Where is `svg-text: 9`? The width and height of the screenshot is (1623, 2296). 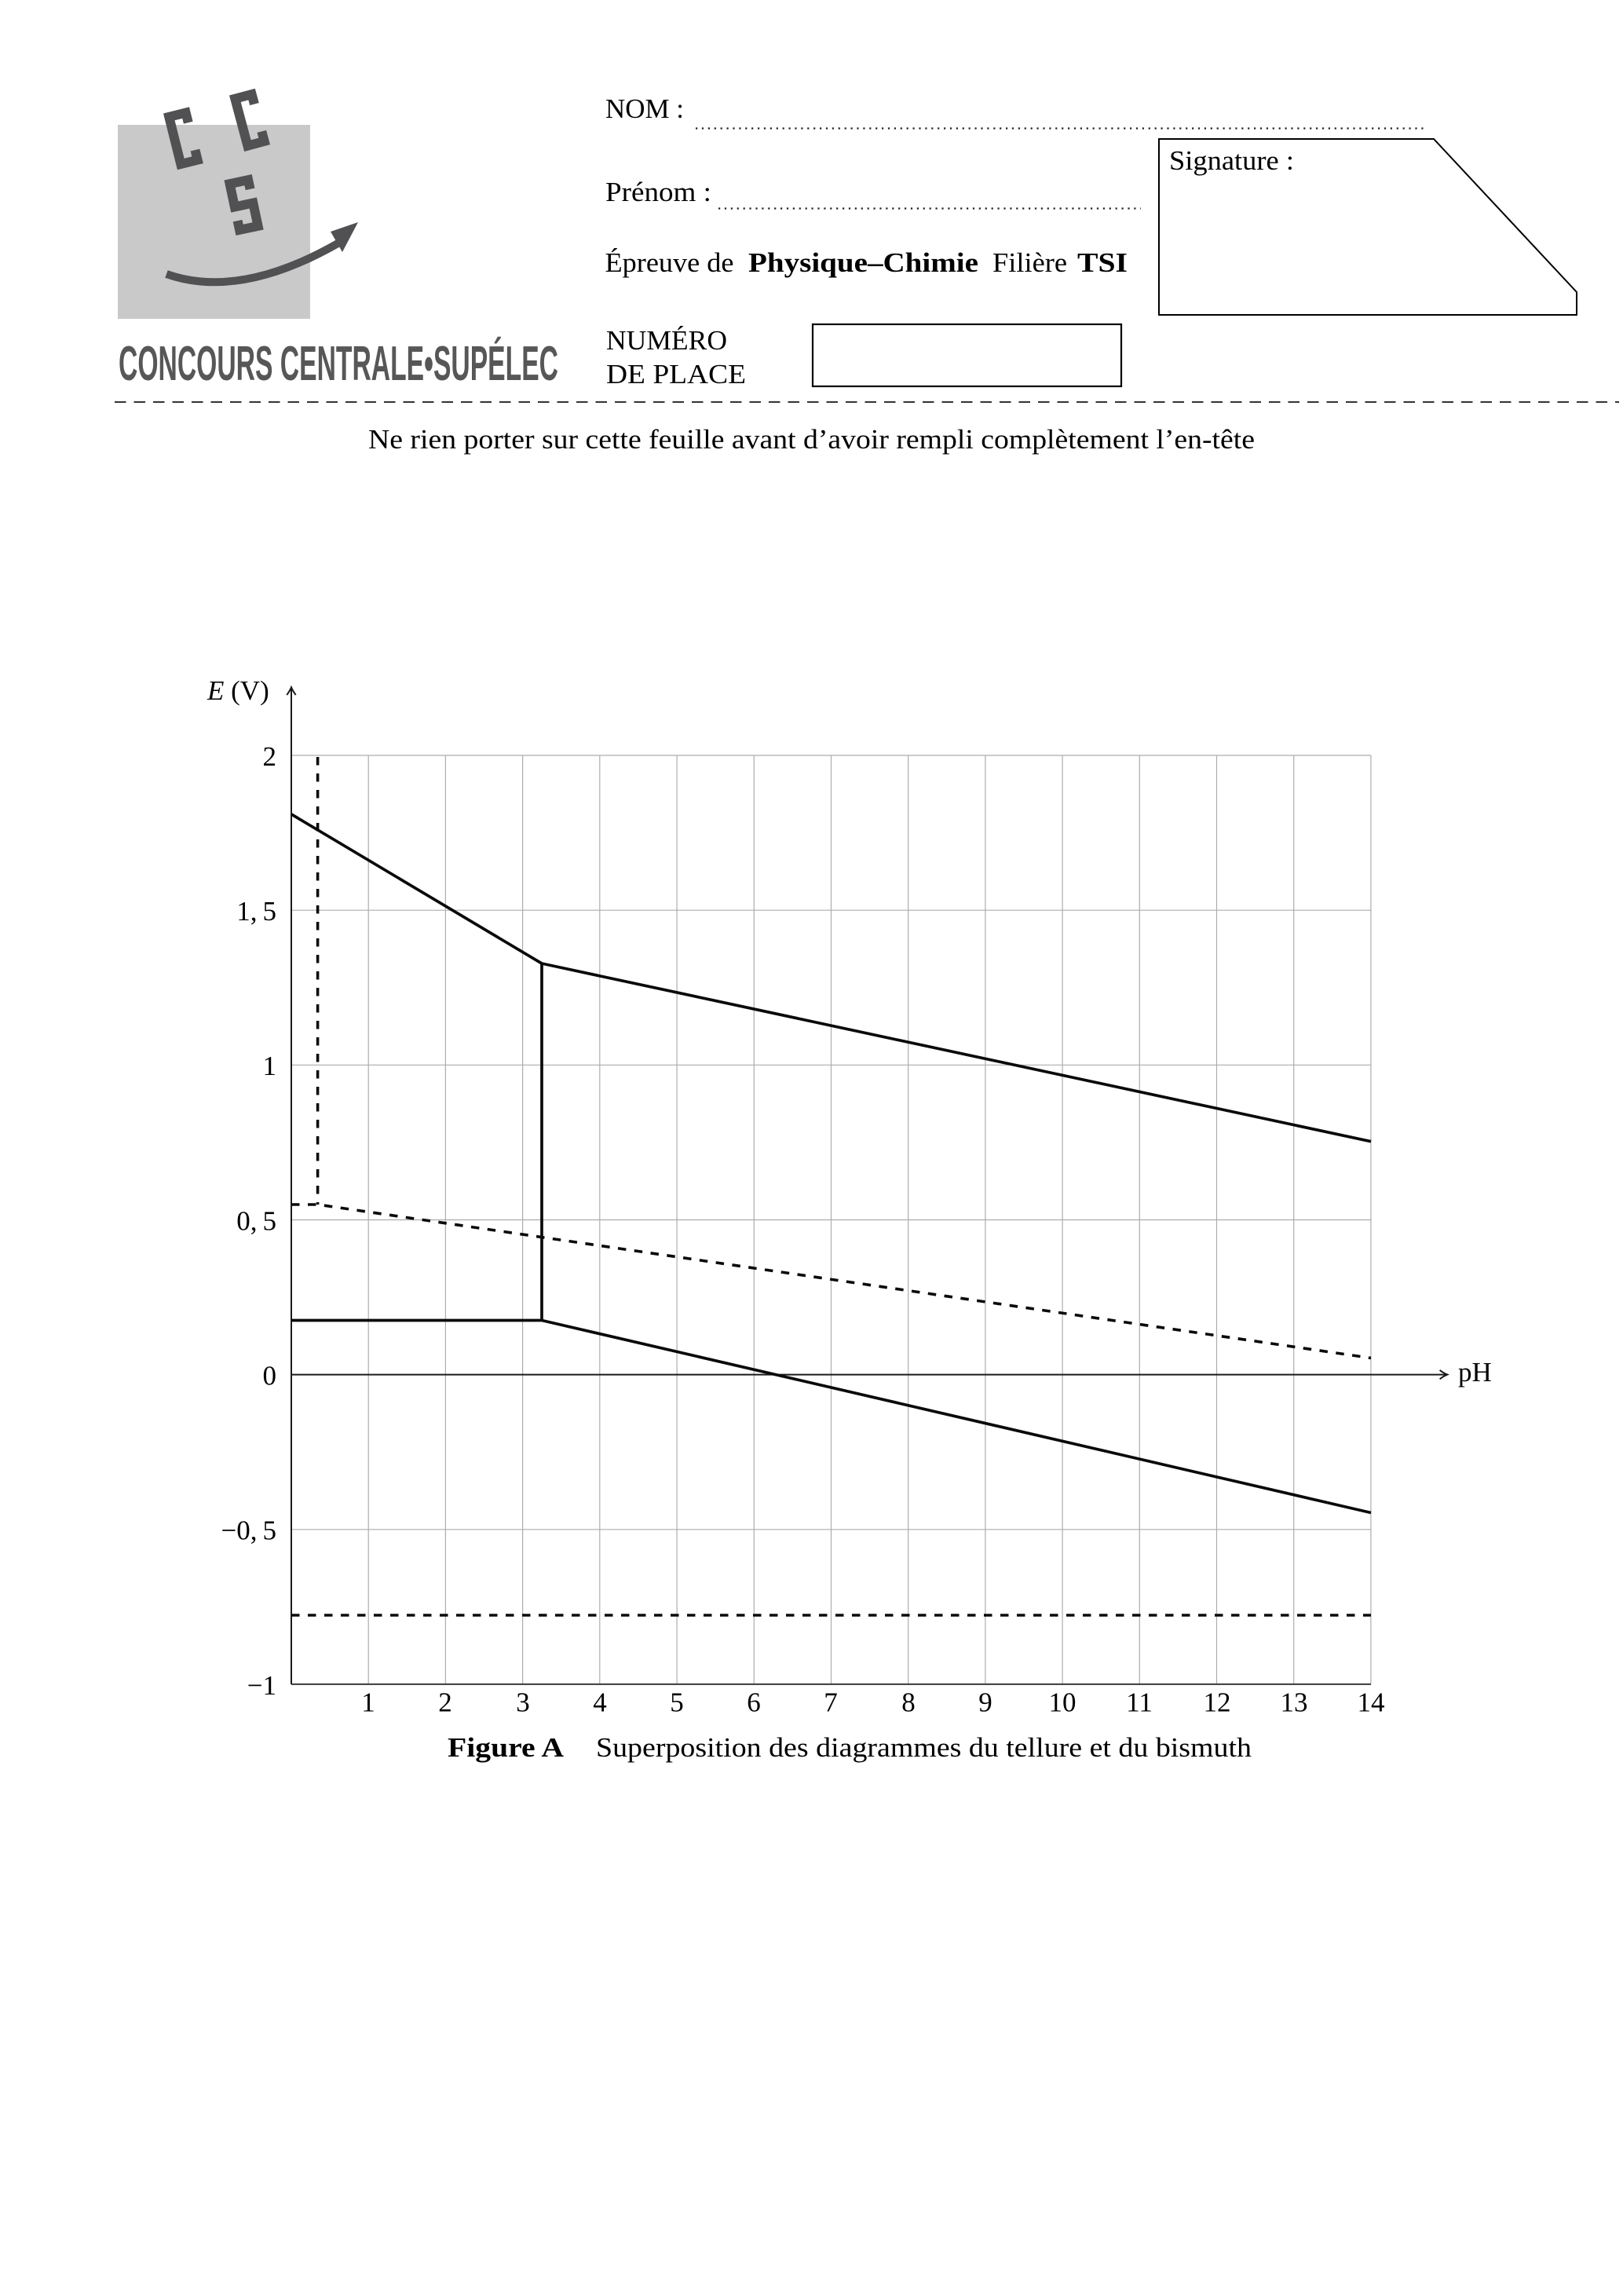
svg-text: 9 is located at coordinates (985, 1703).